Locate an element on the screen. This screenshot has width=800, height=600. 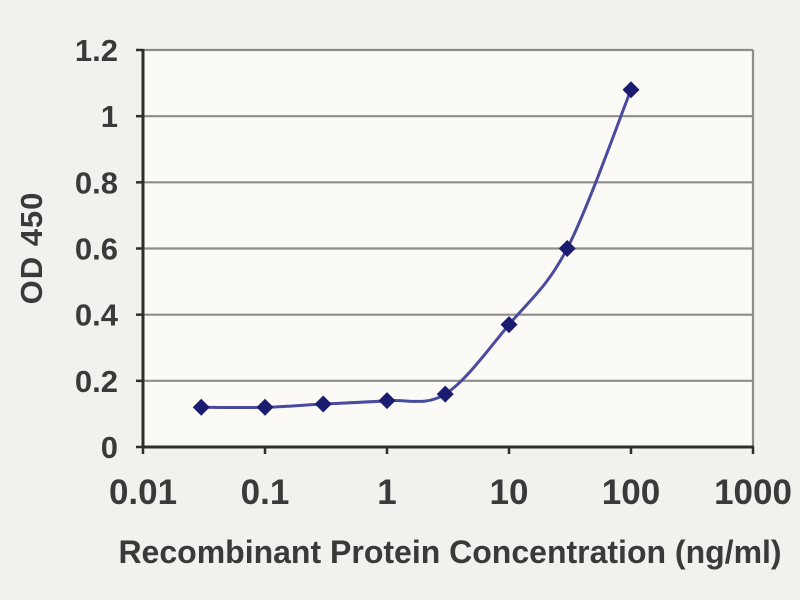
y-tick-label: 0 is located at coordinates (109, 447).